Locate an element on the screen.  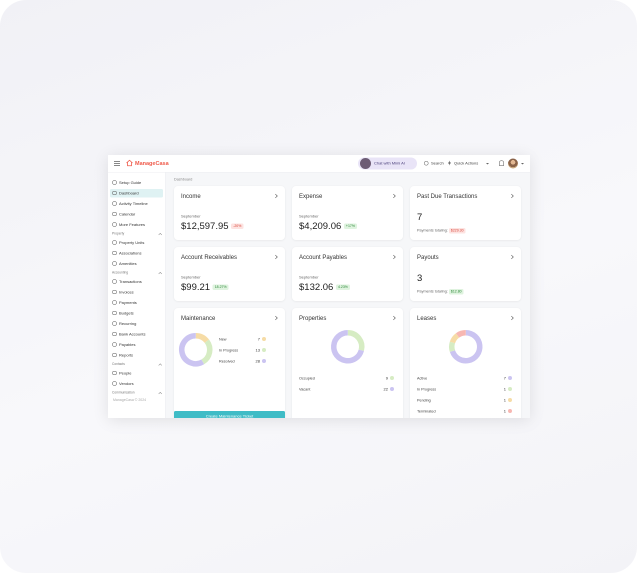
nav-item: Calendar is located at coordinates (136, 214).